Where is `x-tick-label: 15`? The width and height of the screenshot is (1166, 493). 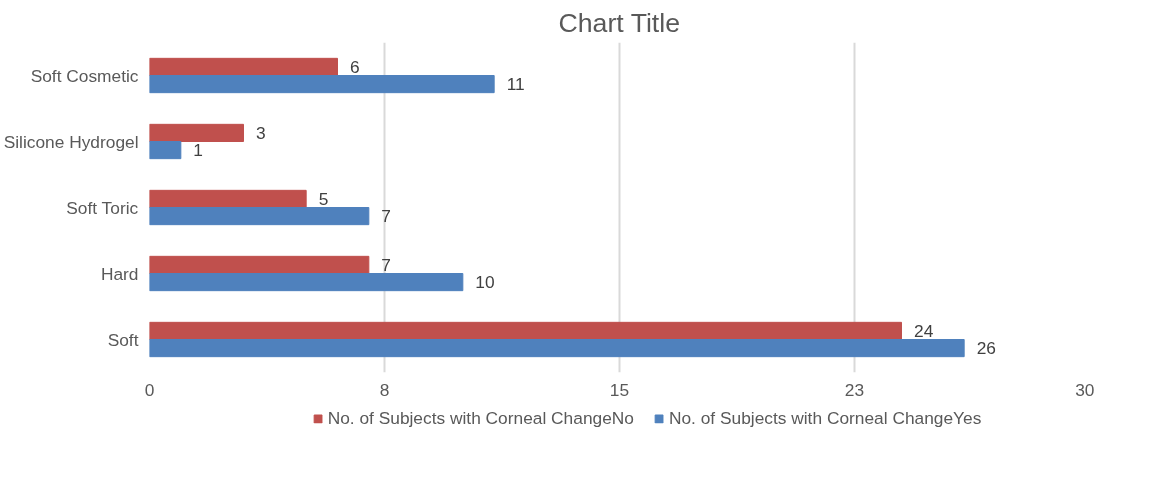 x-tick-label: 15 is located at coordinates (619, 389).